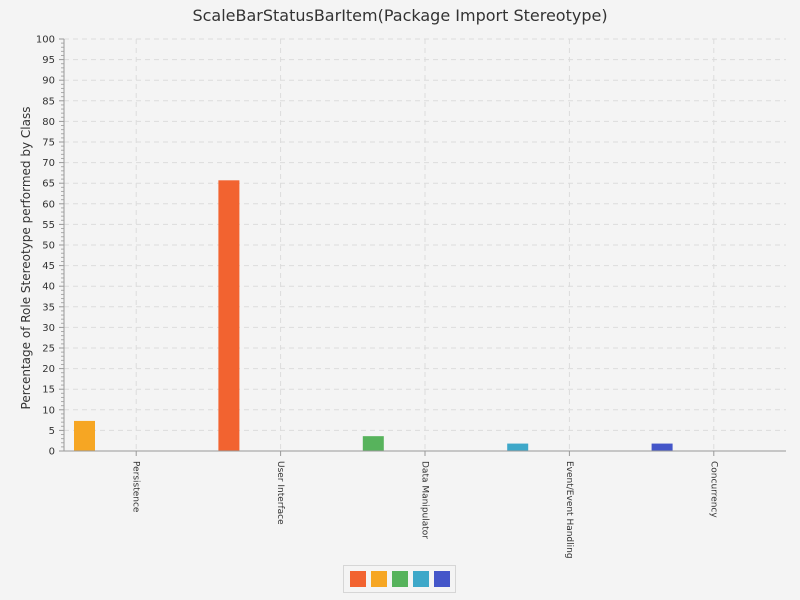  Describe the element at coordinates (48, 349) in the screenshot. I see `y-tick-label: 25` at that location.